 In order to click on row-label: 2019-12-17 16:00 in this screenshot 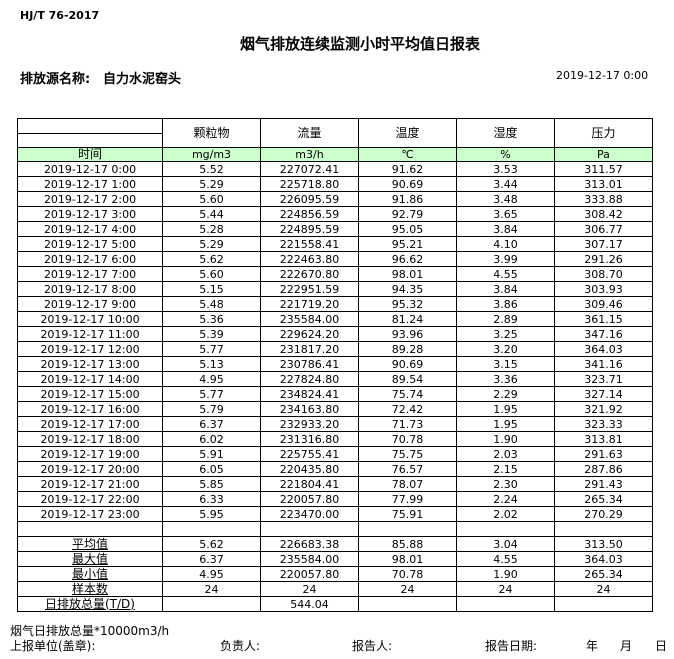, I will do `click(90, 409)`.